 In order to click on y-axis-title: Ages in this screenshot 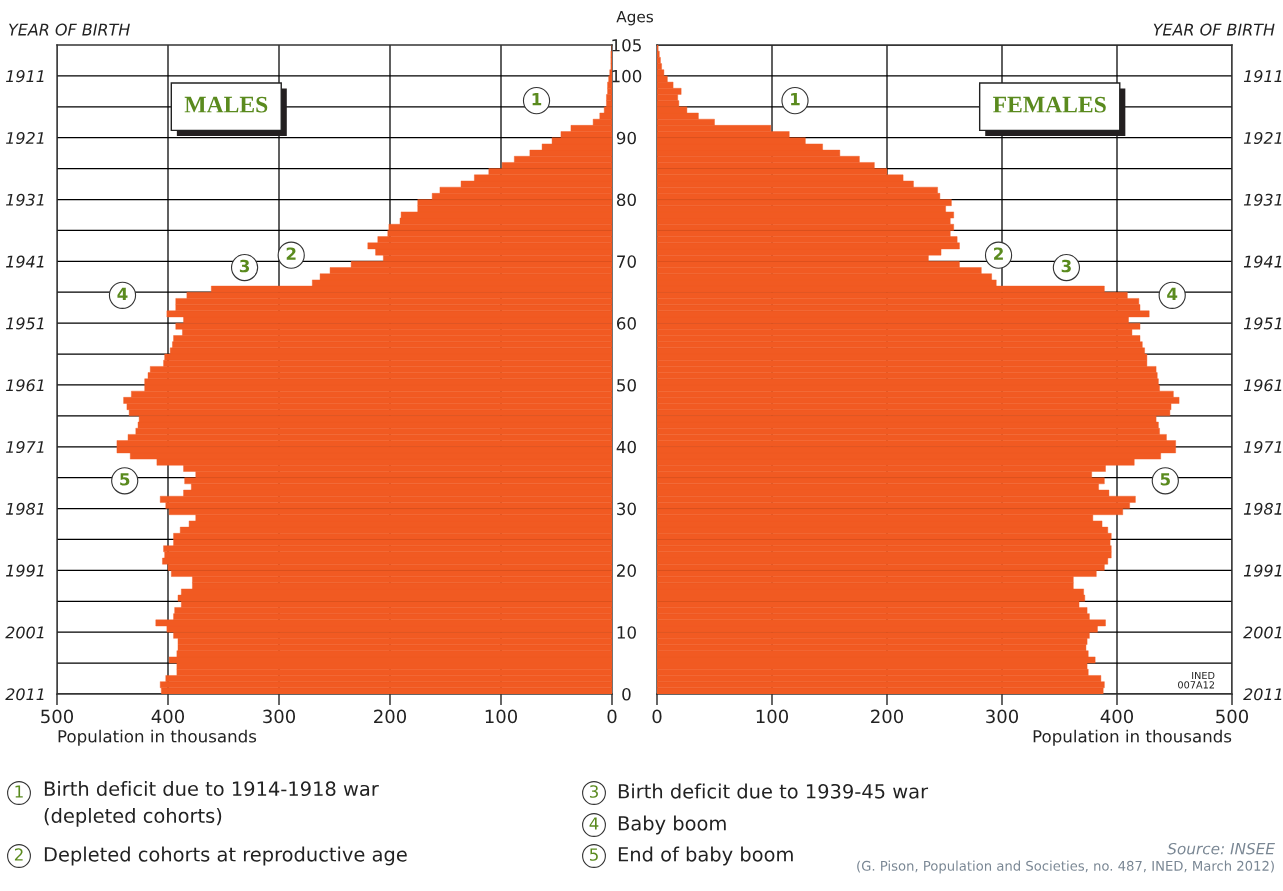, I will do `click(635, 18)`.